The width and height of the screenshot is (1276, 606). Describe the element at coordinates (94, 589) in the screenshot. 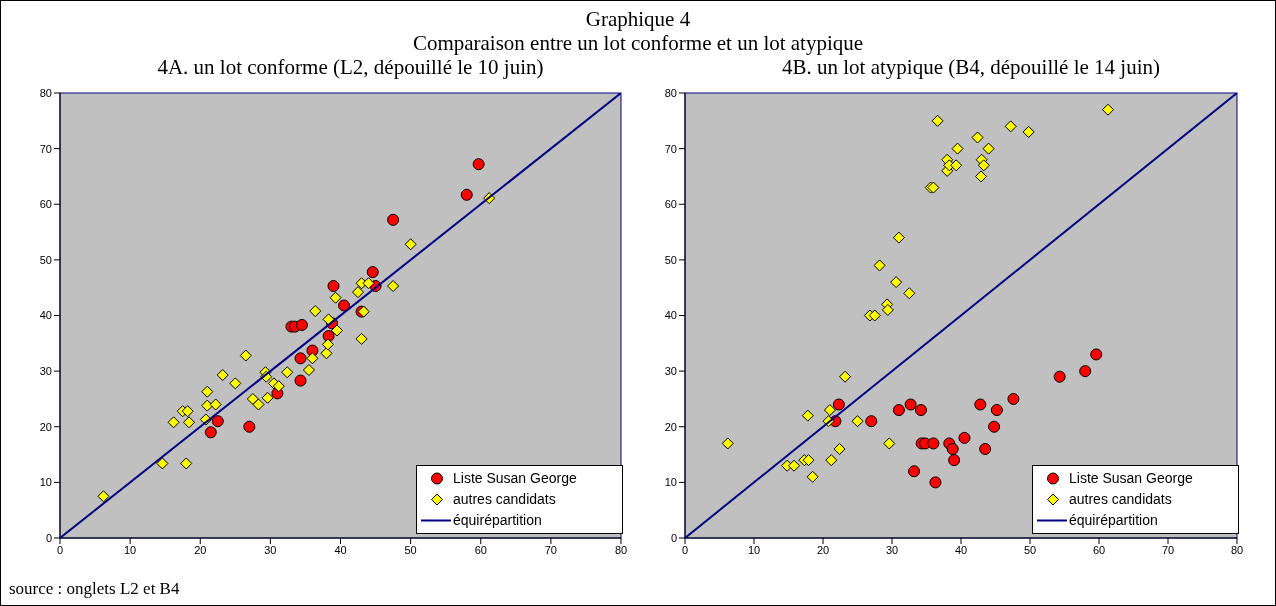

I see `source-note: source : onglets L2 et B4` at that location.